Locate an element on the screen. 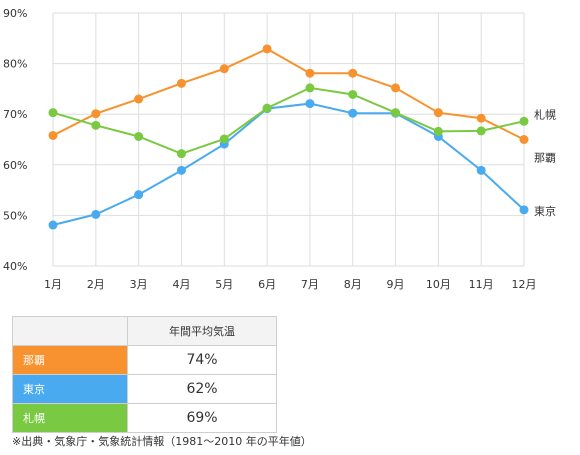  y-tick-label: 50% is located at coordinates (15, 215).